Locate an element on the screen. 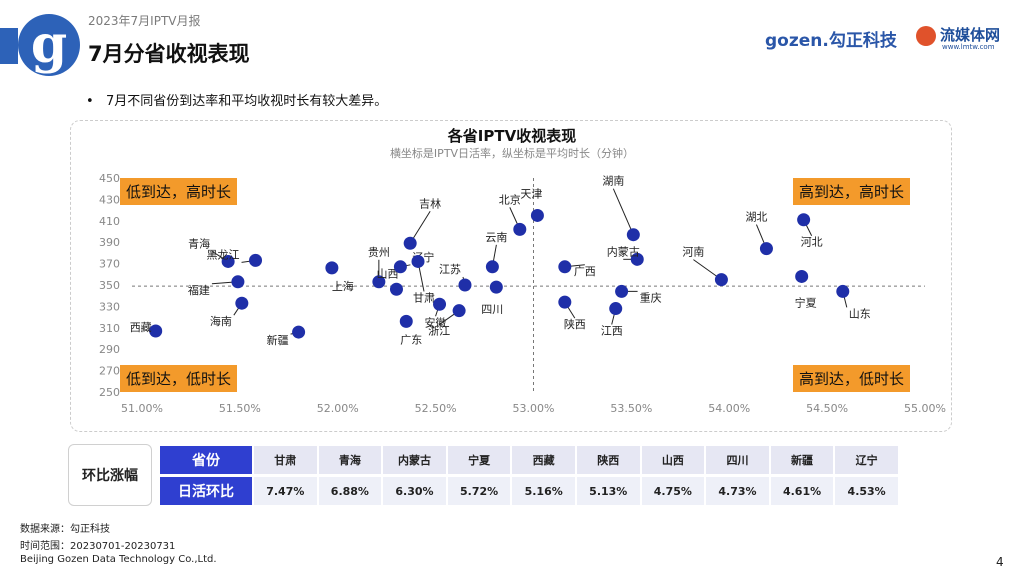  y-tick-label: 310 is located at coordinates (109, 328).